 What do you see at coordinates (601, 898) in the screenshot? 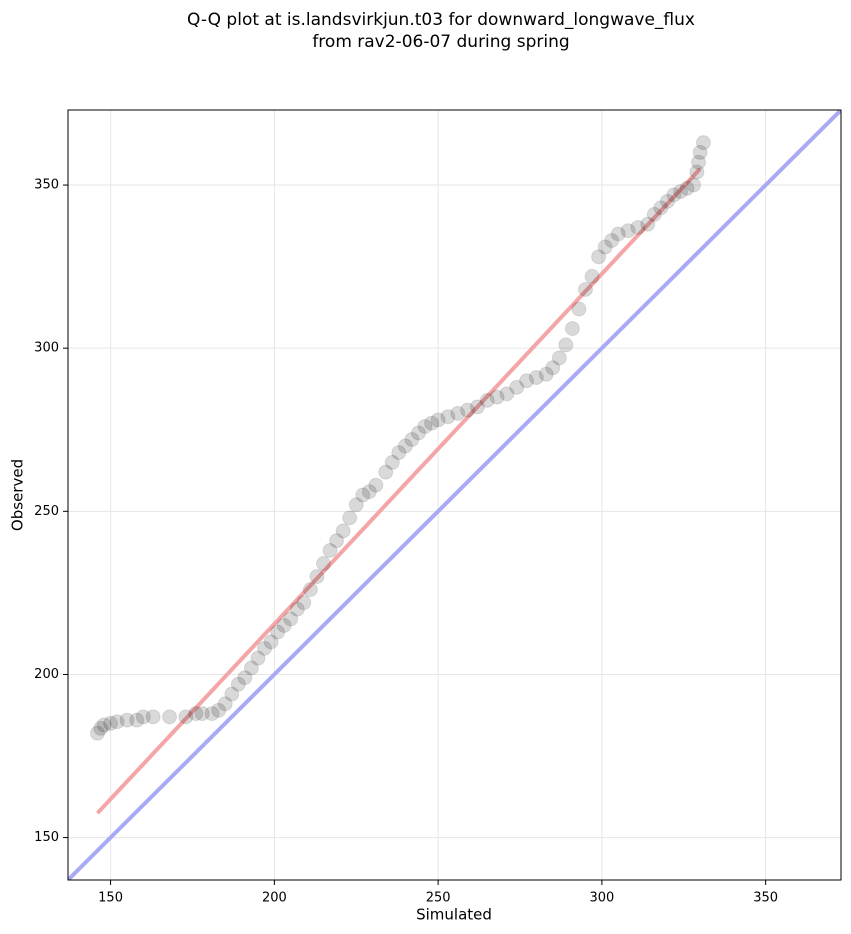
I see `x-tick-label: 300` at bounding box center [601, 898].